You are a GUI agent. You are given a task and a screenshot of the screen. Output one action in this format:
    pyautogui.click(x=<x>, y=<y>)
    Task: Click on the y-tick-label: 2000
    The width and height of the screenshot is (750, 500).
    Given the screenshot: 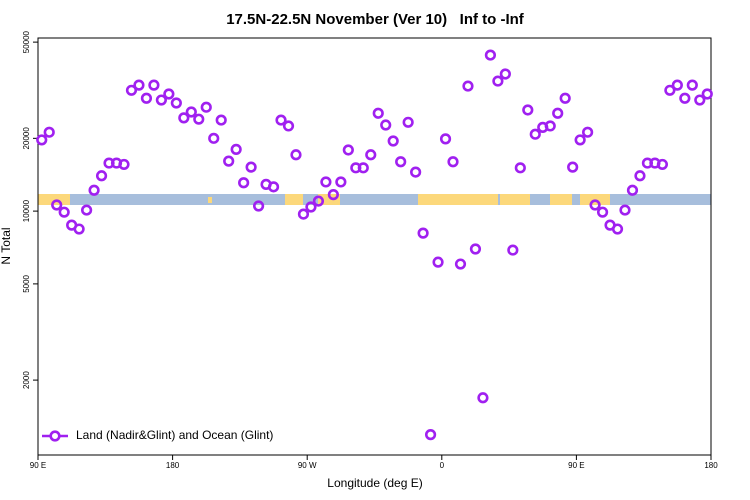 What is the action you would take?
    pyautogui.click(x=26, y=380)
    